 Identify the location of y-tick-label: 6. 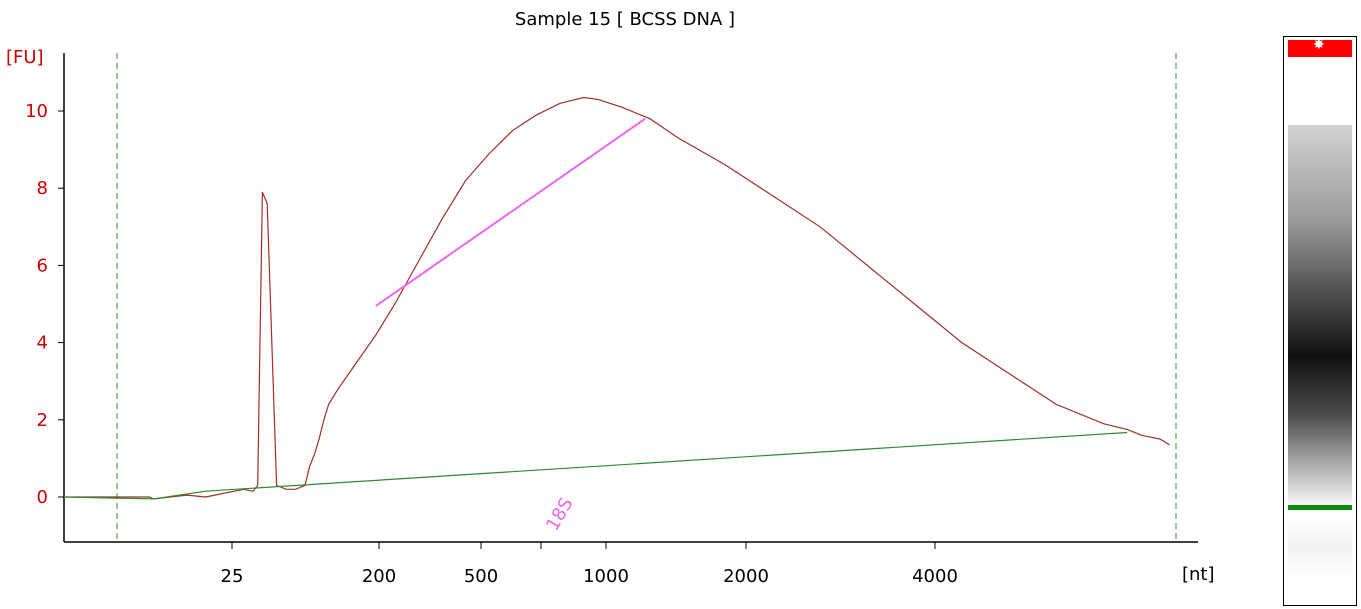
(42, 265).